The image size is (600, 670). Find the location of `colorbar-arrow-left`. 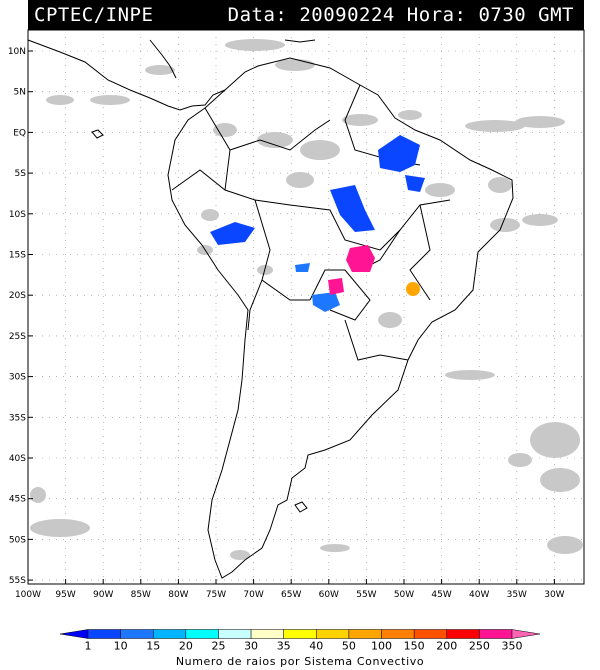

colorbar-arrow-left is located at coordinates (74, 634).